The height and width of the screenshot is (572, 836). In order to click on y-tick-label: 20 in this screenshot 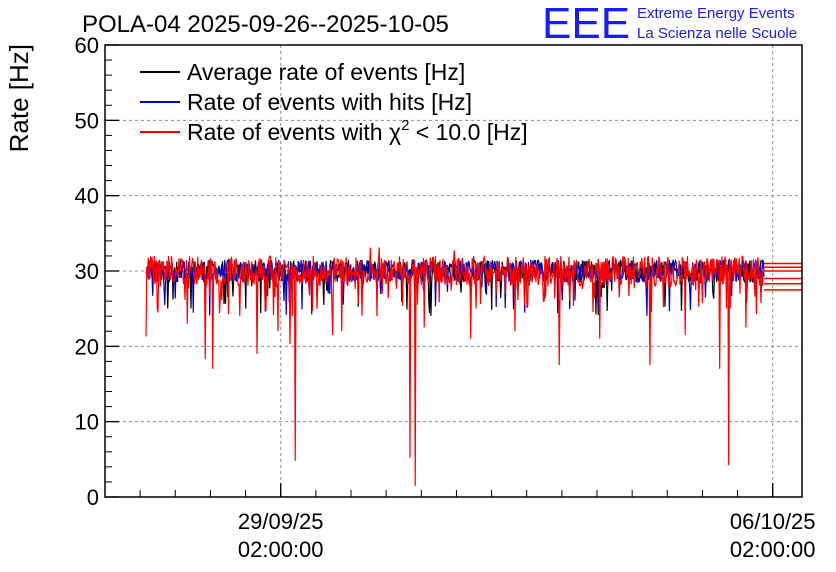, I will do `click(87, 346)`.